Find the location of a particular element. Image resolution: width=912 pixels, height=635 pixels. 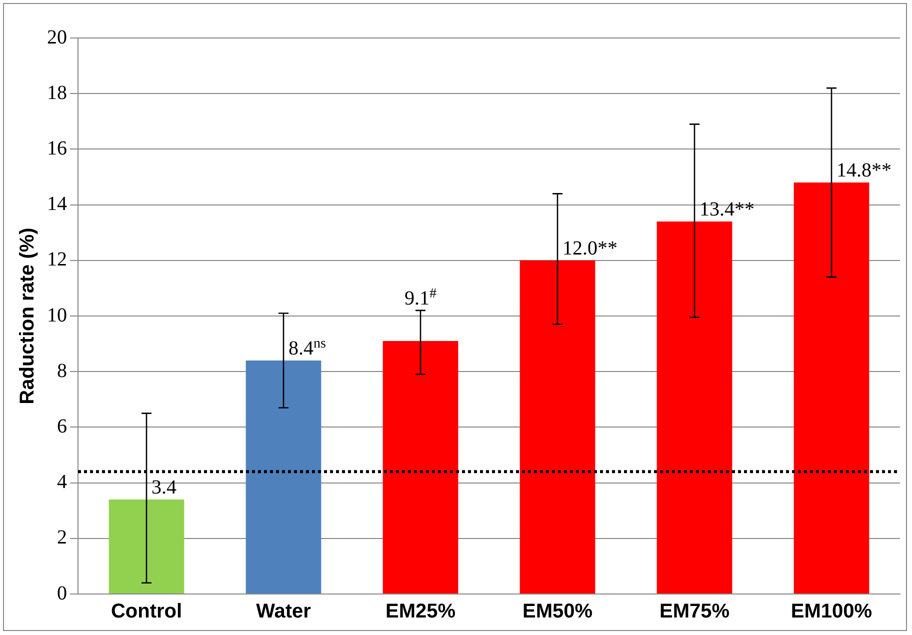

data-label: 14.8** is located at coordinates (864, 171).